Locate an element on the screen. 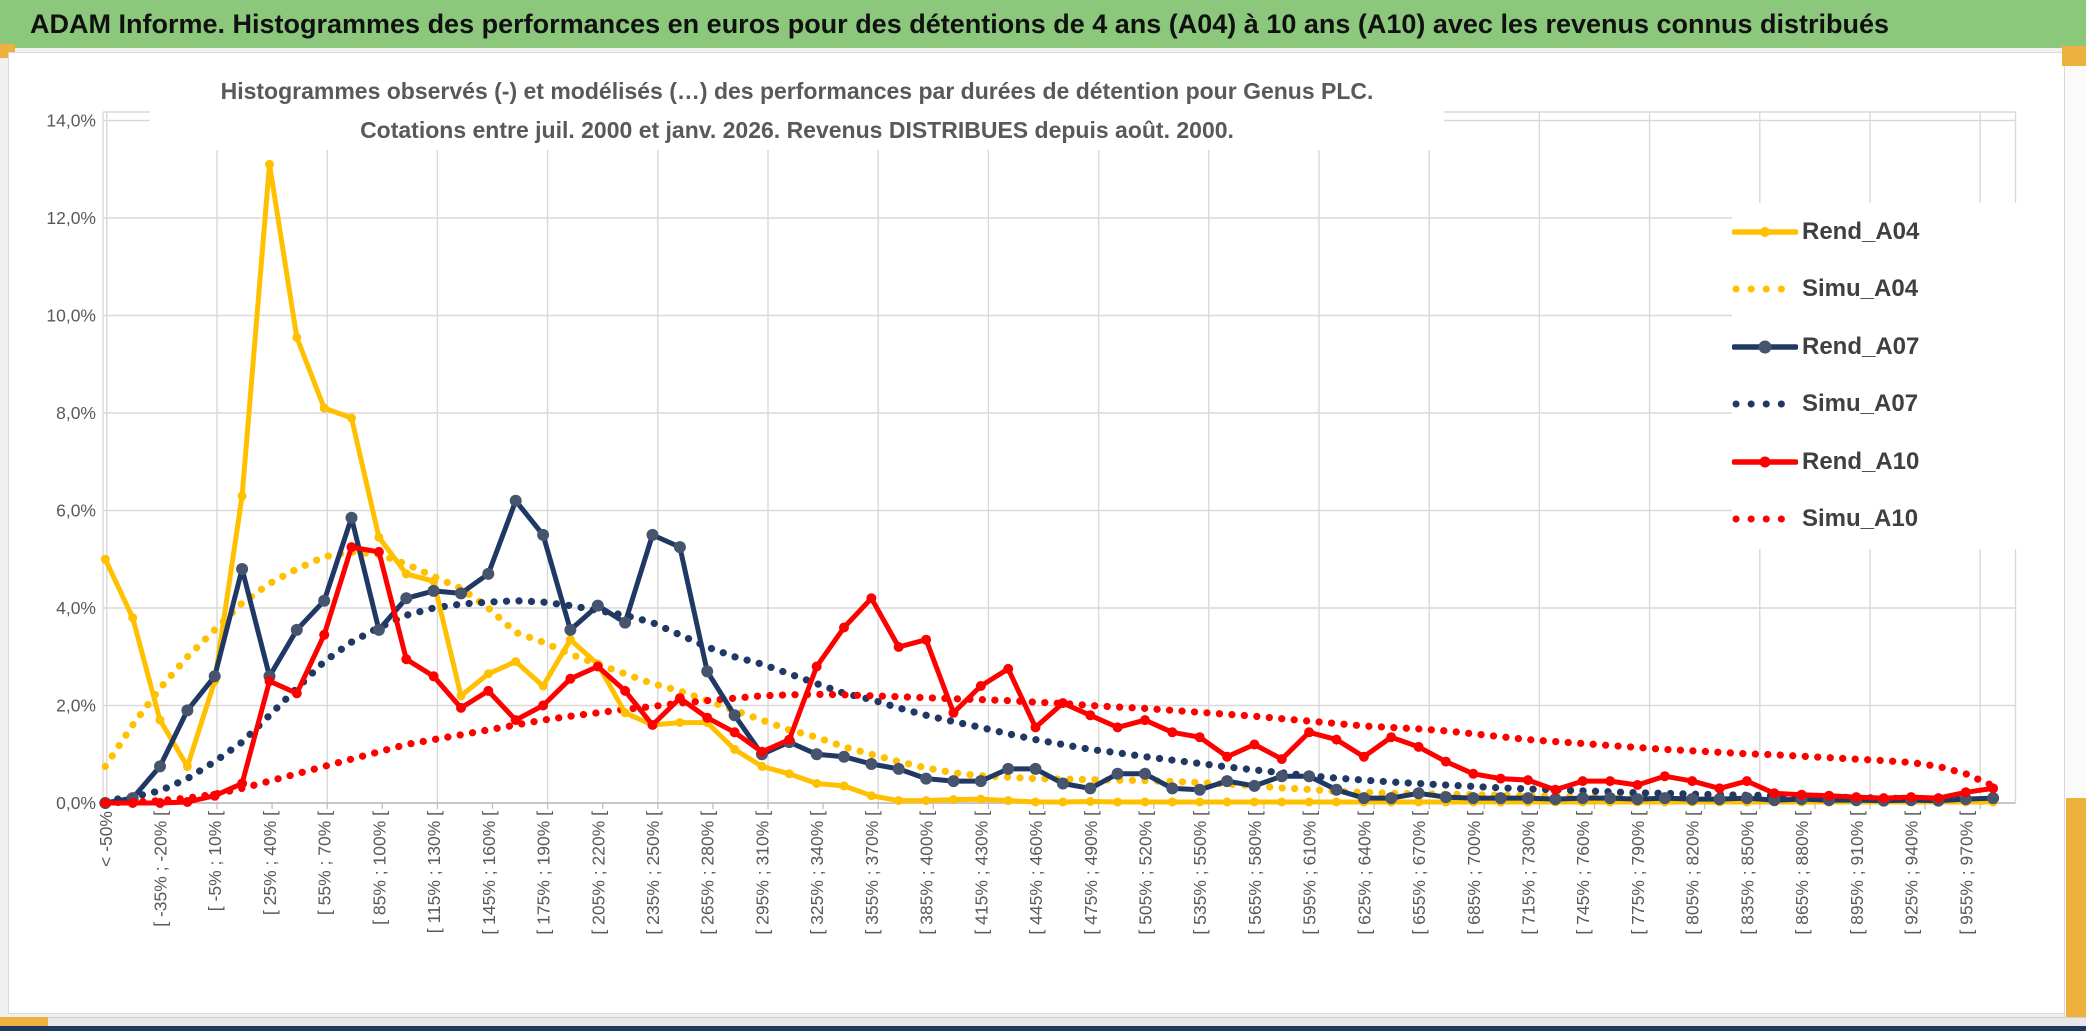  vertical-scrollbar-thumb is located at coordinates (2076, 910).